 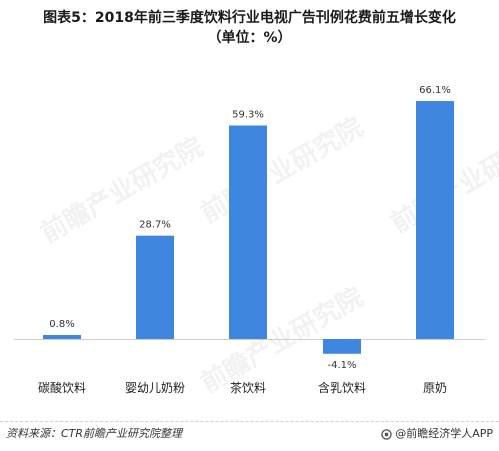 I want to click on chart-subtitle: （单位：%）, so click(x=249, y=38).